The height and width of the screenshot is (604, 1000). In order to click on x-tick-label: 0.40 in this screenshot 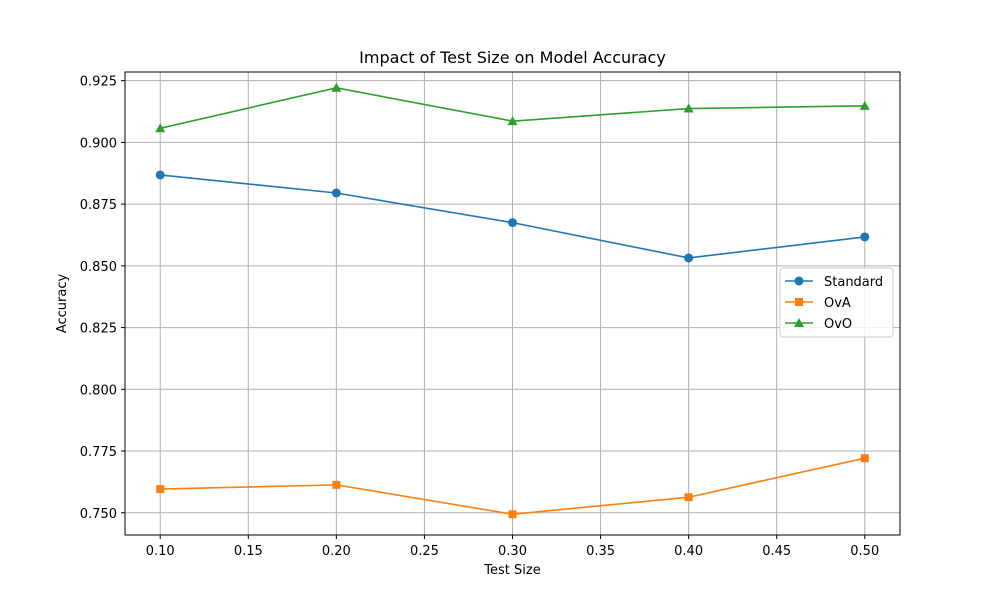, I will do `click(688, 551)`.